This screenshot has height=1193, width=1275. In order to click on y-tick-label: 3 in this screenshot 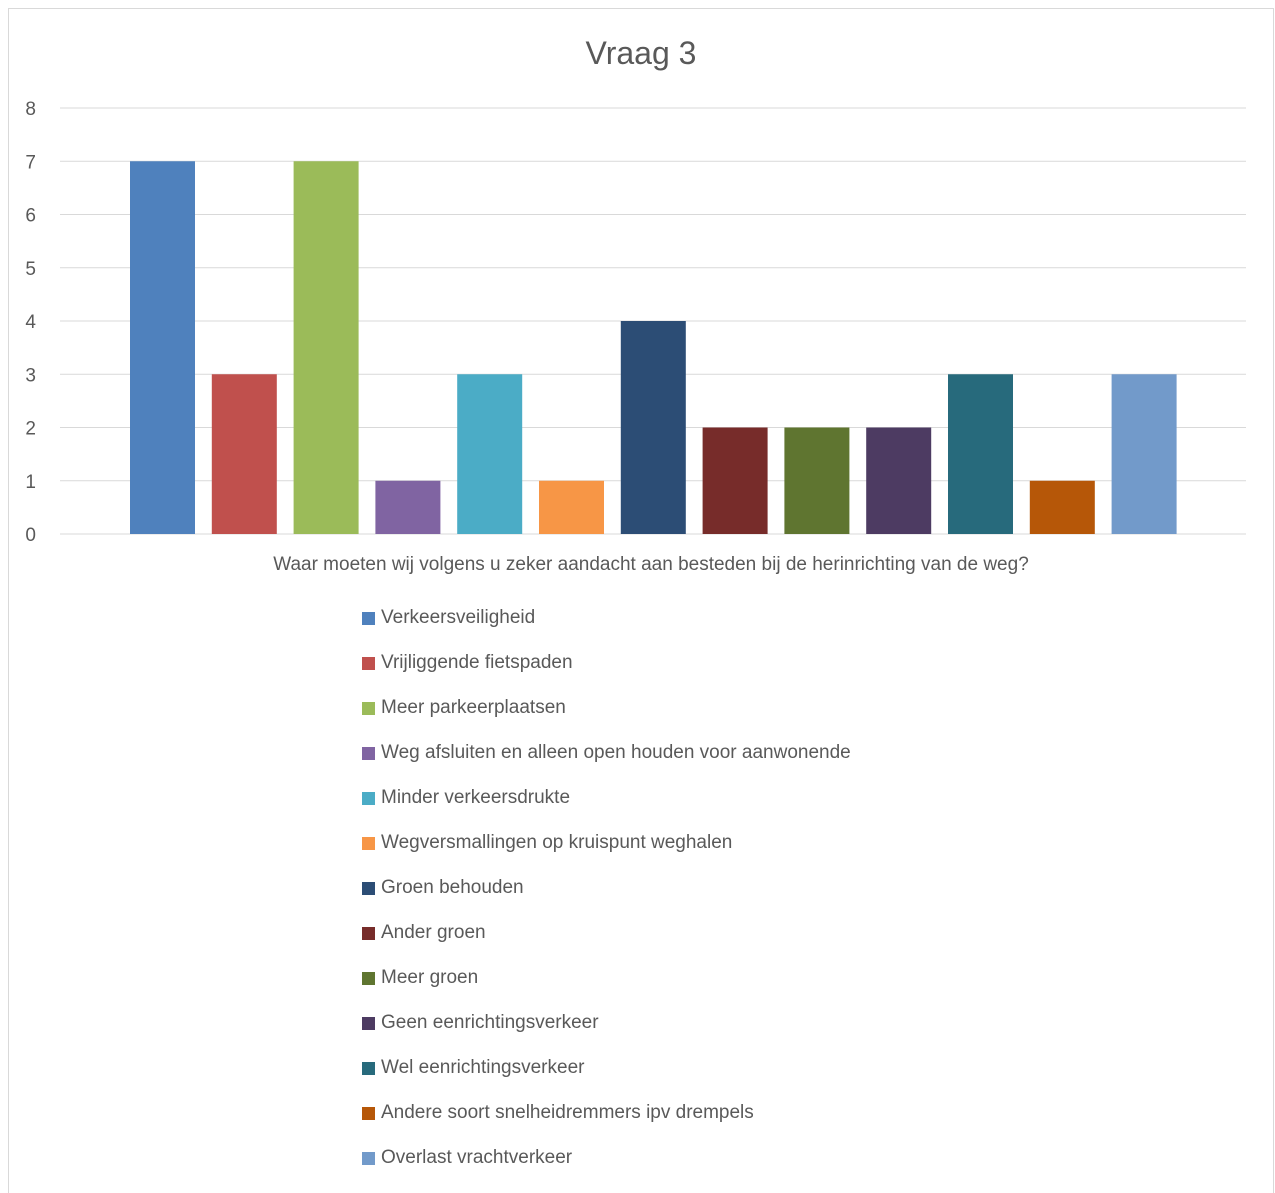, I will do `click(30, 375)`.